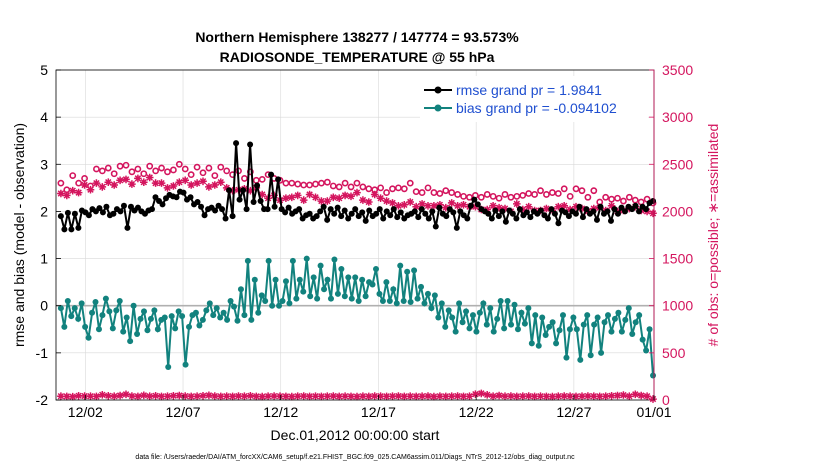  Describe the element at coordinates (677, 211) in the screenshot. I see `right-tick-label: 2000` at that location.